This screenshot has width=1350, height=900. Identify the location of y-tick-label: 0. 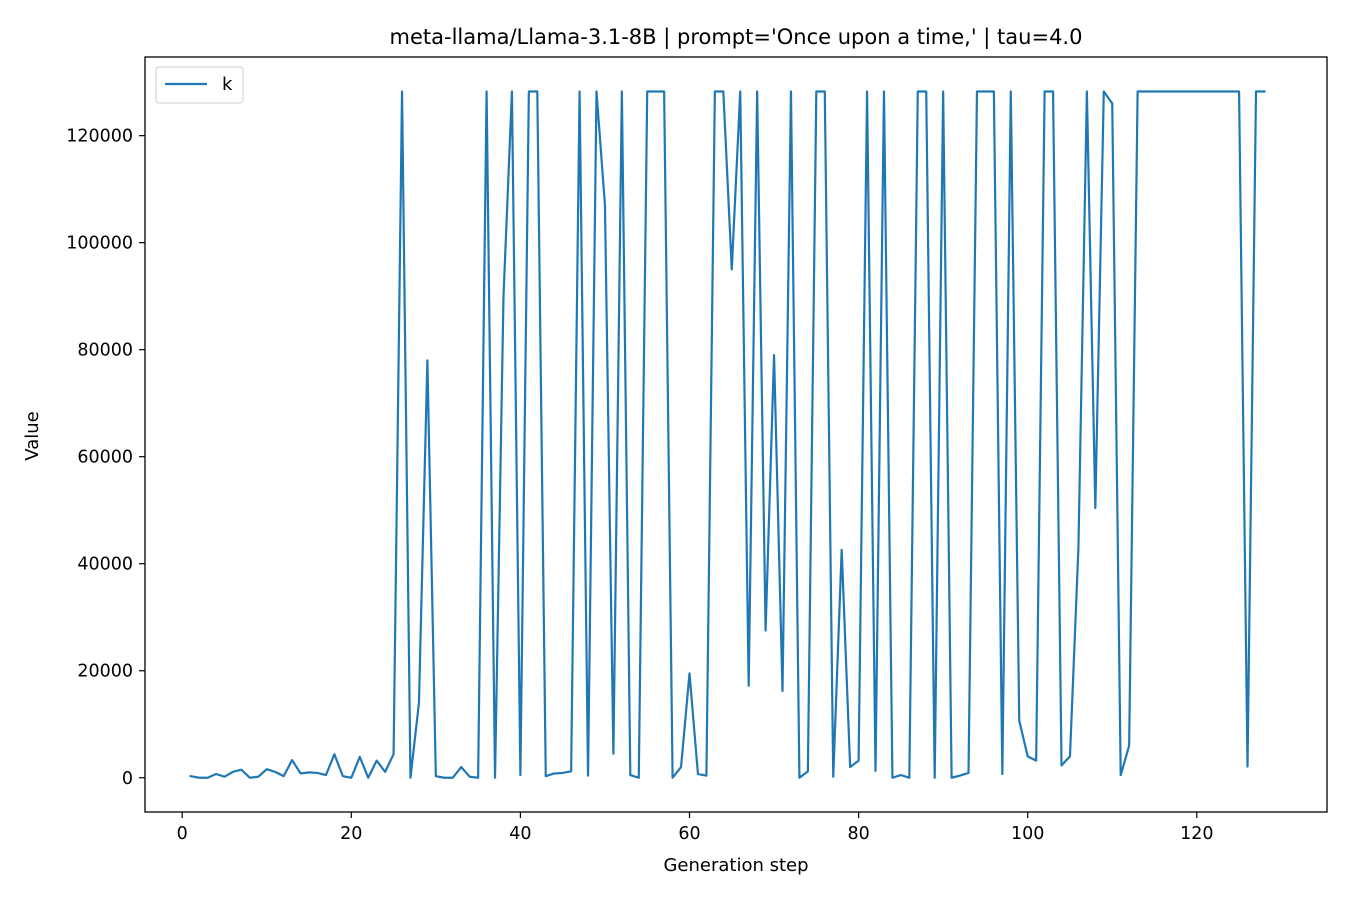
(127, 779).